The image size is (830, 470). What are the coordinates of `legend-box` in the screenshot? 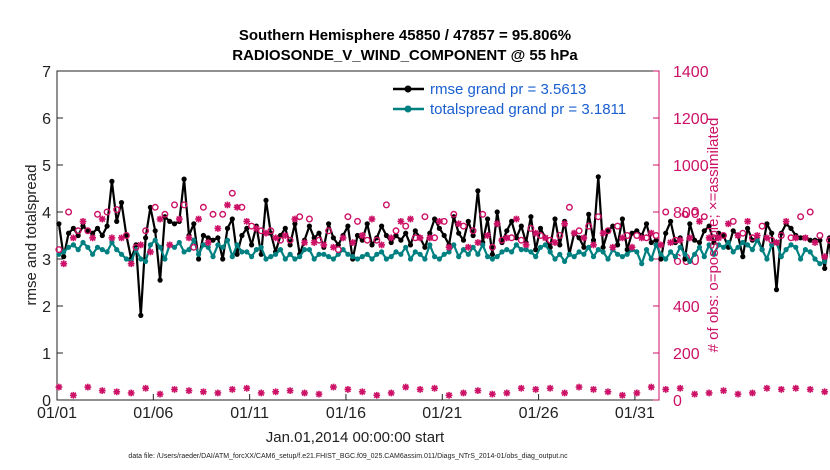 It's located at (511, 101).